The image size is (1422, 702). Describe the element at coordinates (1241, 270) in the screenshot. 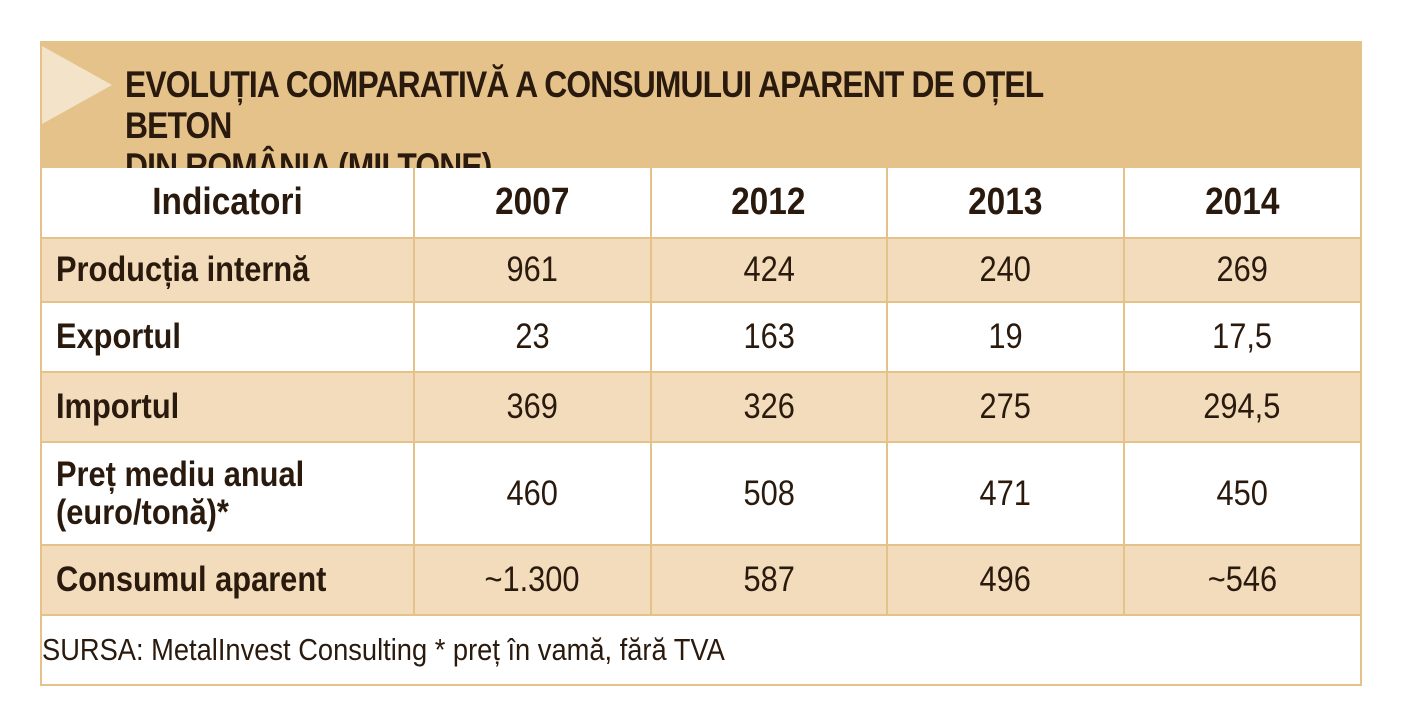

I see `table-cell: 269` at that location.